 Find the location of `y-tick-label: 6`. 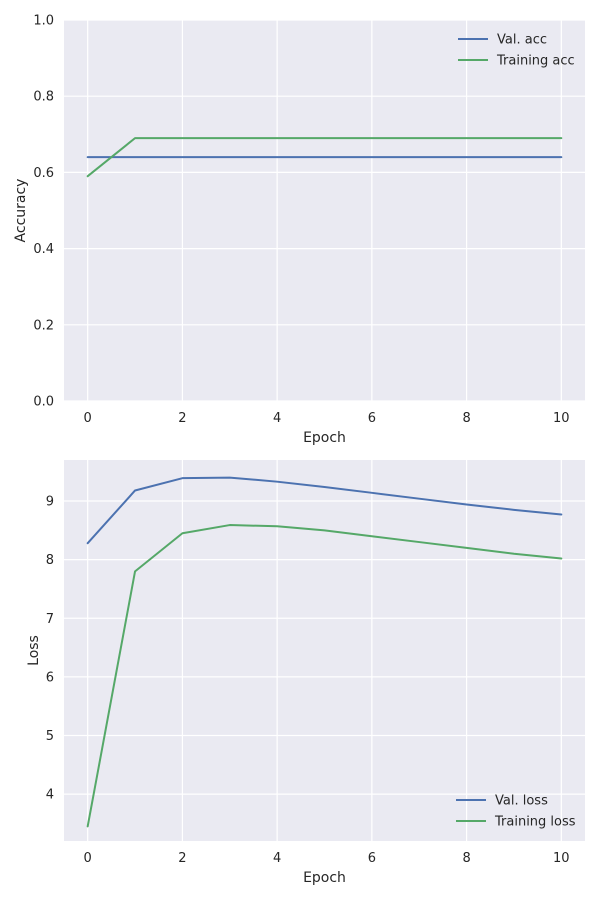

y-tick-label: 6 is located at coordinates (50, 677).